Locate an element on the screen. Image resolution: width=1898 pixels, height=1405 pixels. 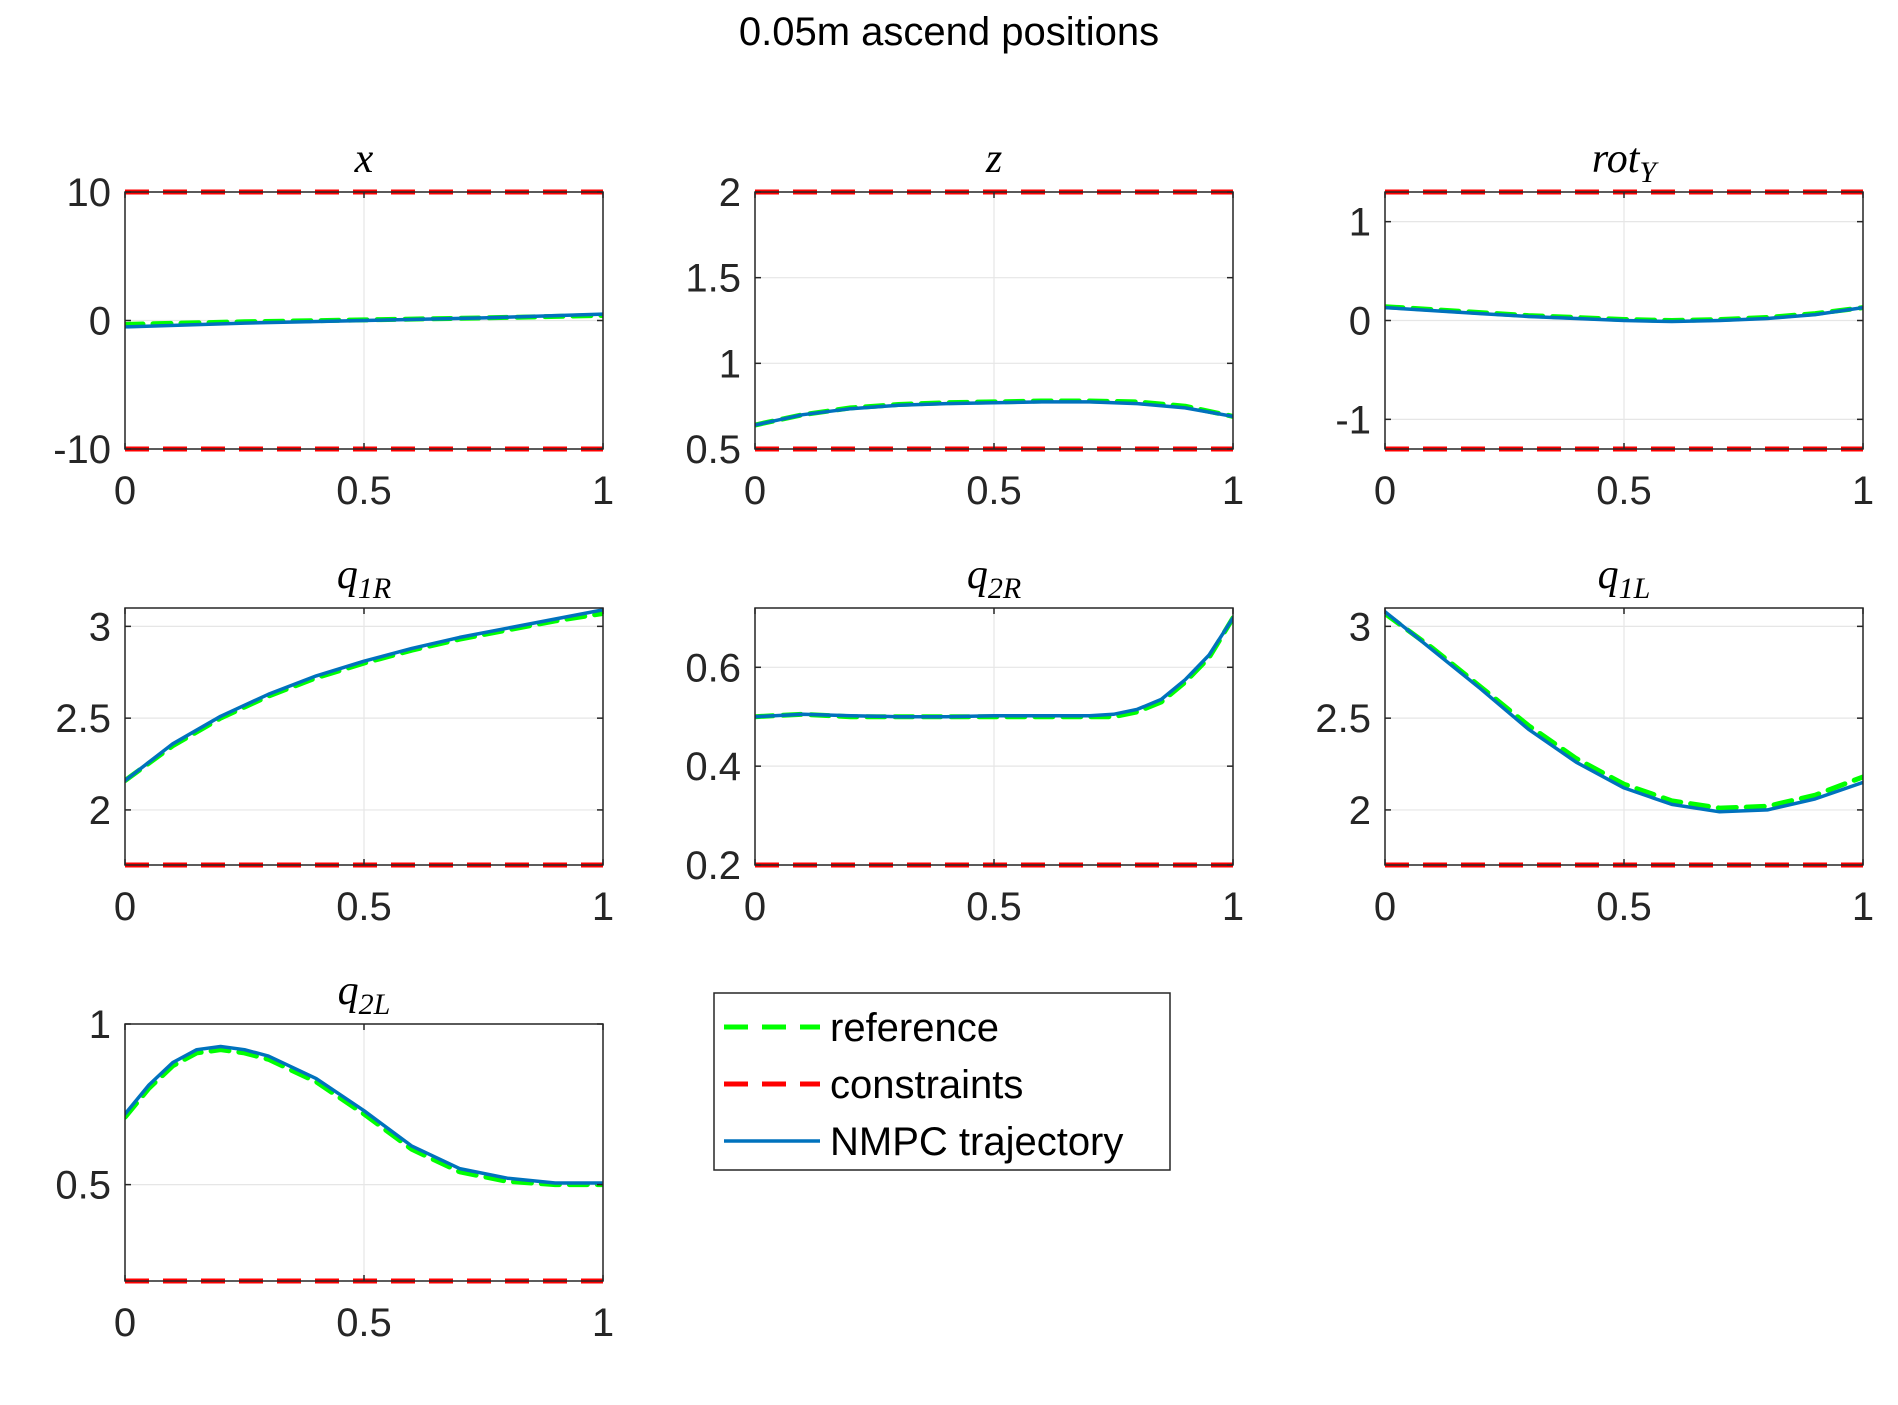
legend: reference constraints NMPC trajectory is located at coordinates (942, 1081).